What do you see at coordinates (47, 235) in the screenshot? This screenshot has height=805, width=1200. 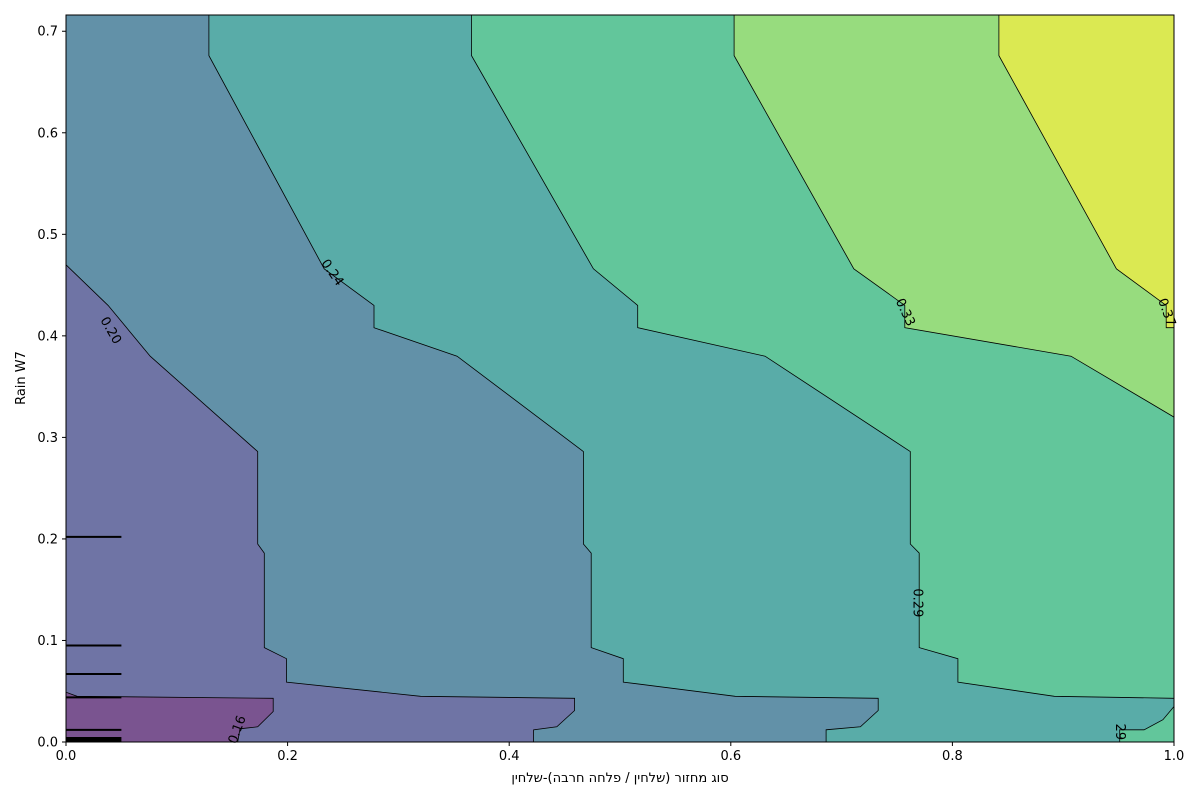 I see `y-tick-label: 0.5` at bounding box center [47, 235].